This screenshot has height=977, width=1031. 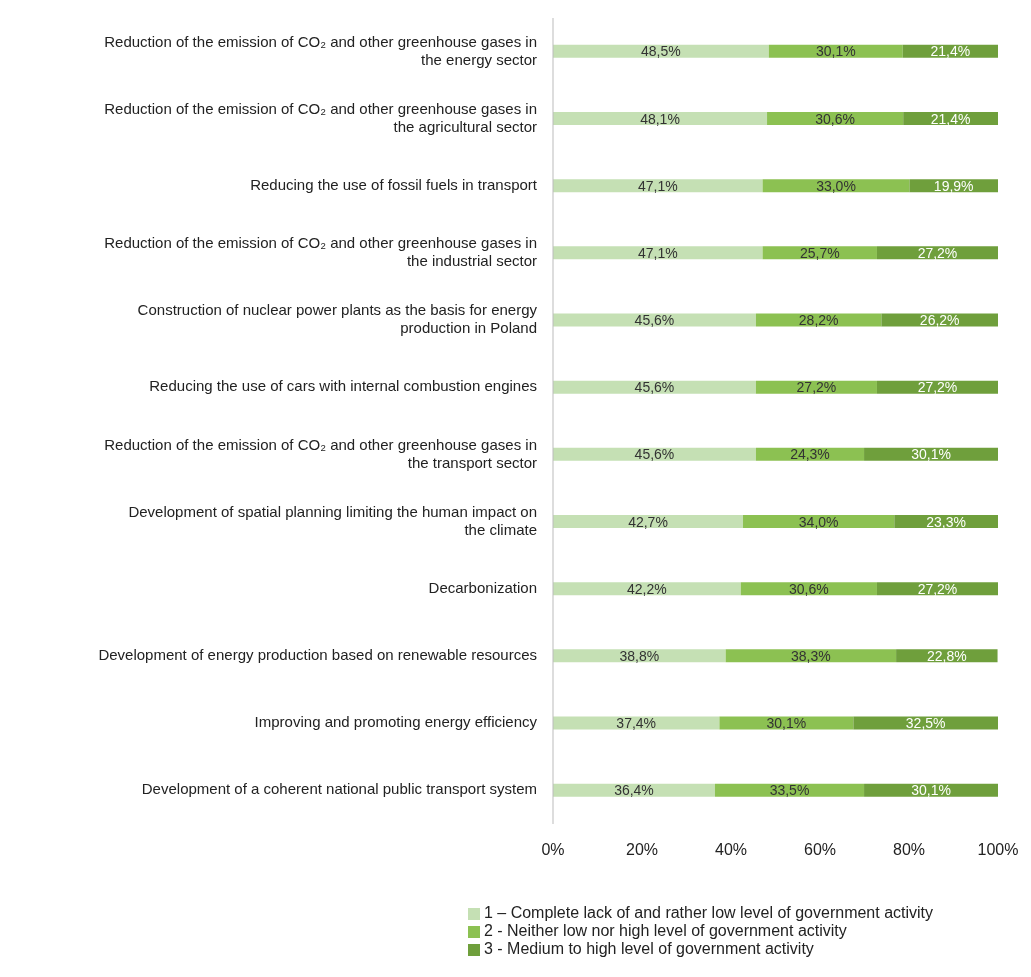 What do you see at coordinates (939, 320) in the screenshot?
I see `data-label: 26,2%` at bounding box center [939, 320].